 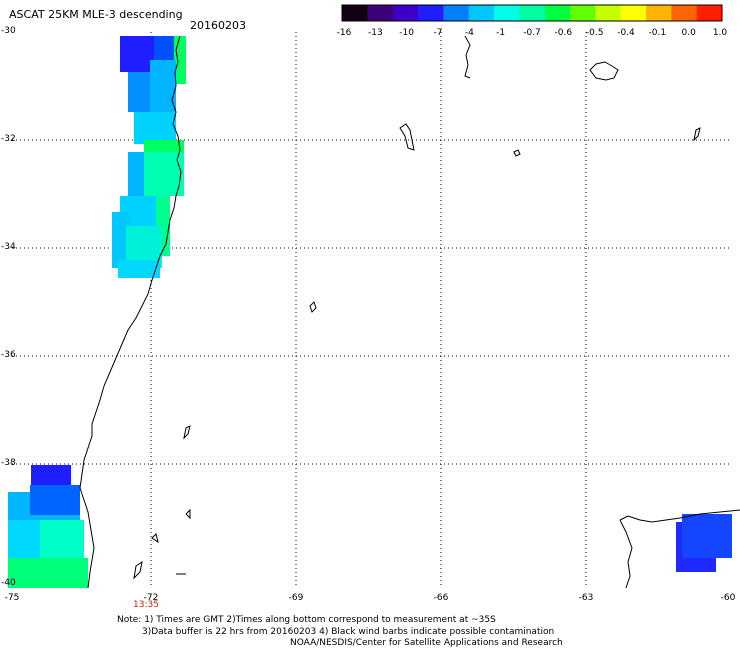 What do you see at coordinates (218, 25) in the screenshot?
I see `map-date: 20160203` at bounding box center [218, 25].